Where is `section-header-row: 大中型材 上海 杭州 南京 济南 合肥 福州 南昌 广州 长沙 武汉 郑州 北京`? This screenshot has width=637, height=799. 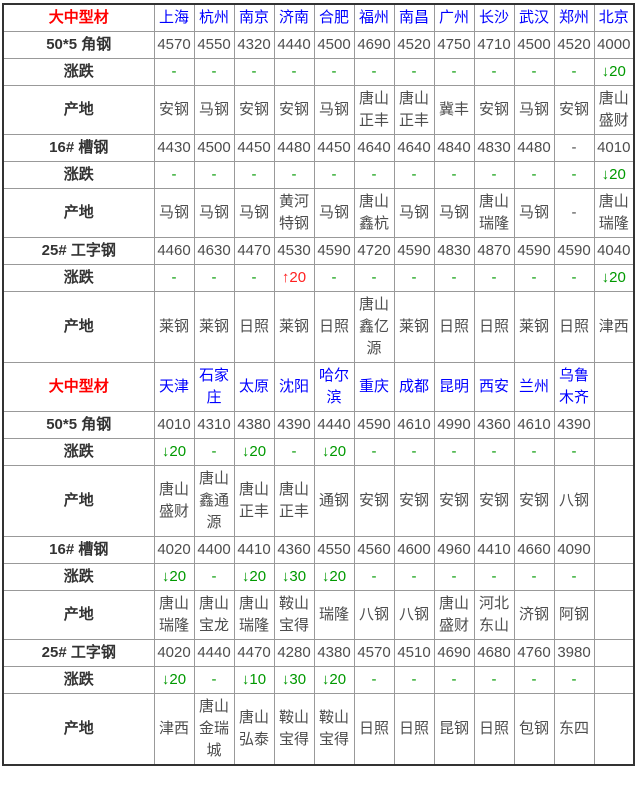
section-header-row: 大中型材 上海 杭州 南京 济南 合肥 福州 南昌 广州 长沙 武汉 郑州 北京 is located at coordinates (318, 17).